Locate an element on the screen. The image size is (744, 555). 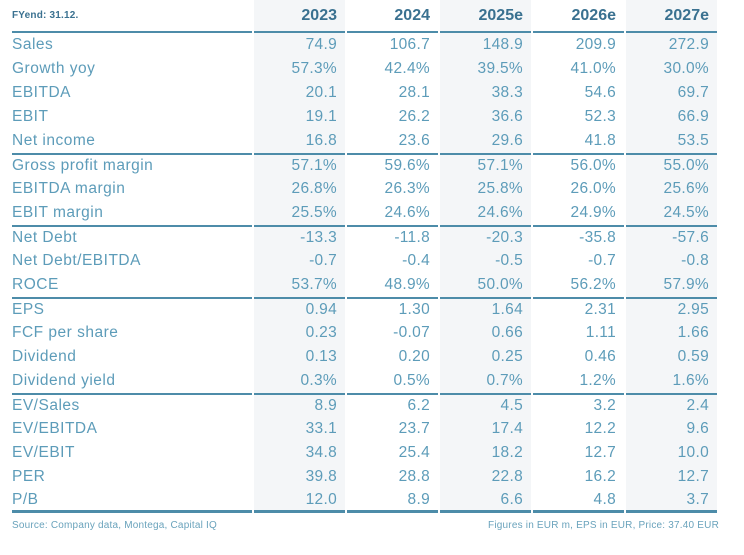
cell: 69.7 is located at coordinates (671, 93).